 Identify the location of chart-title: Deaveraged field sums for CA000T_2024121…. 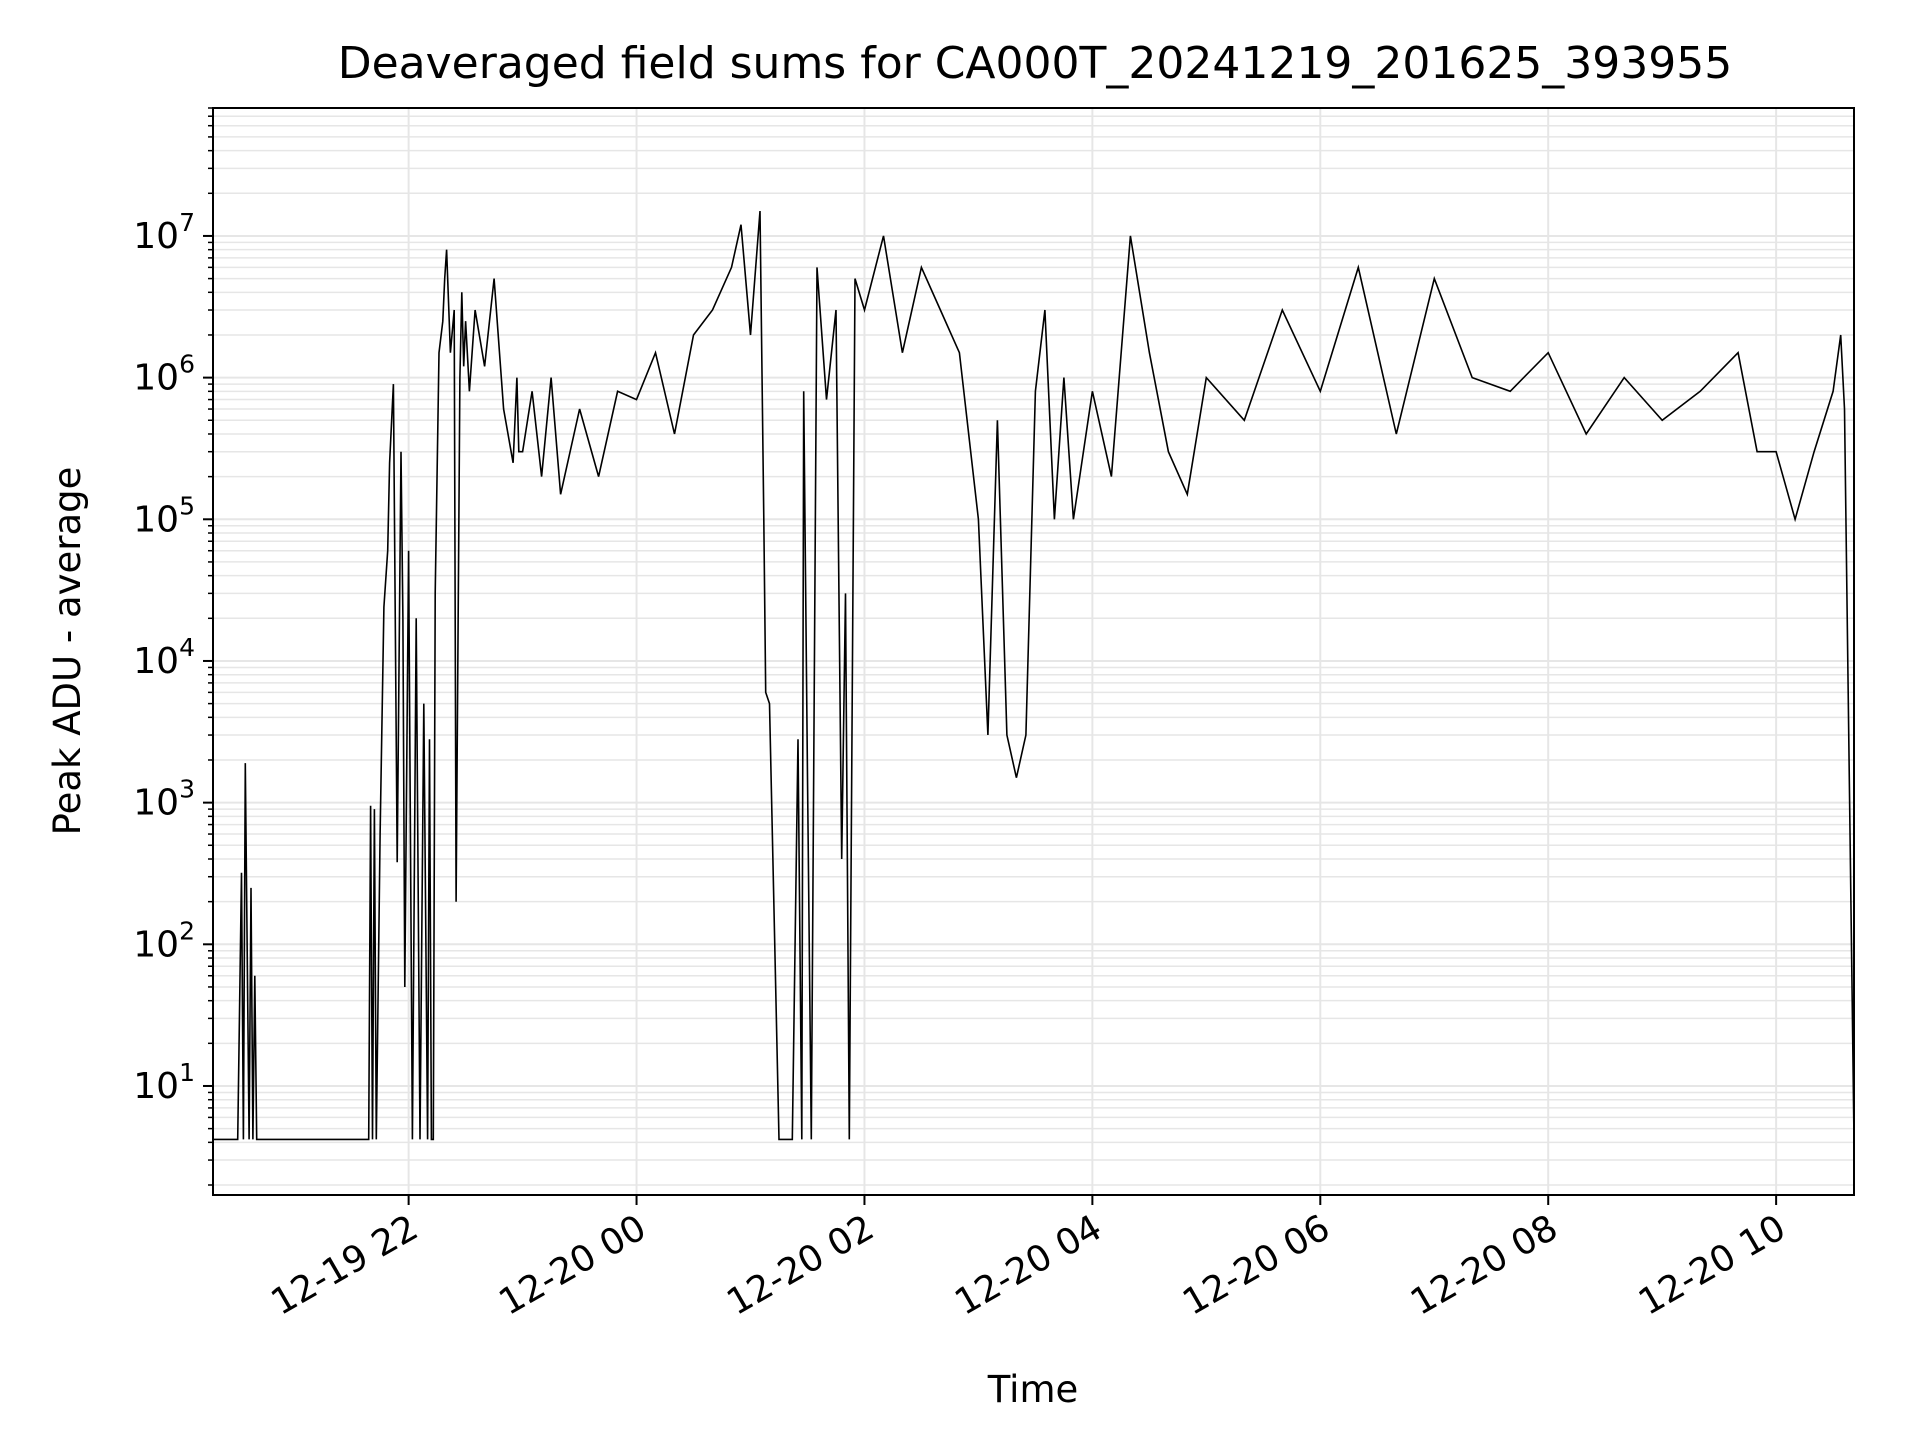
(1035, 63).